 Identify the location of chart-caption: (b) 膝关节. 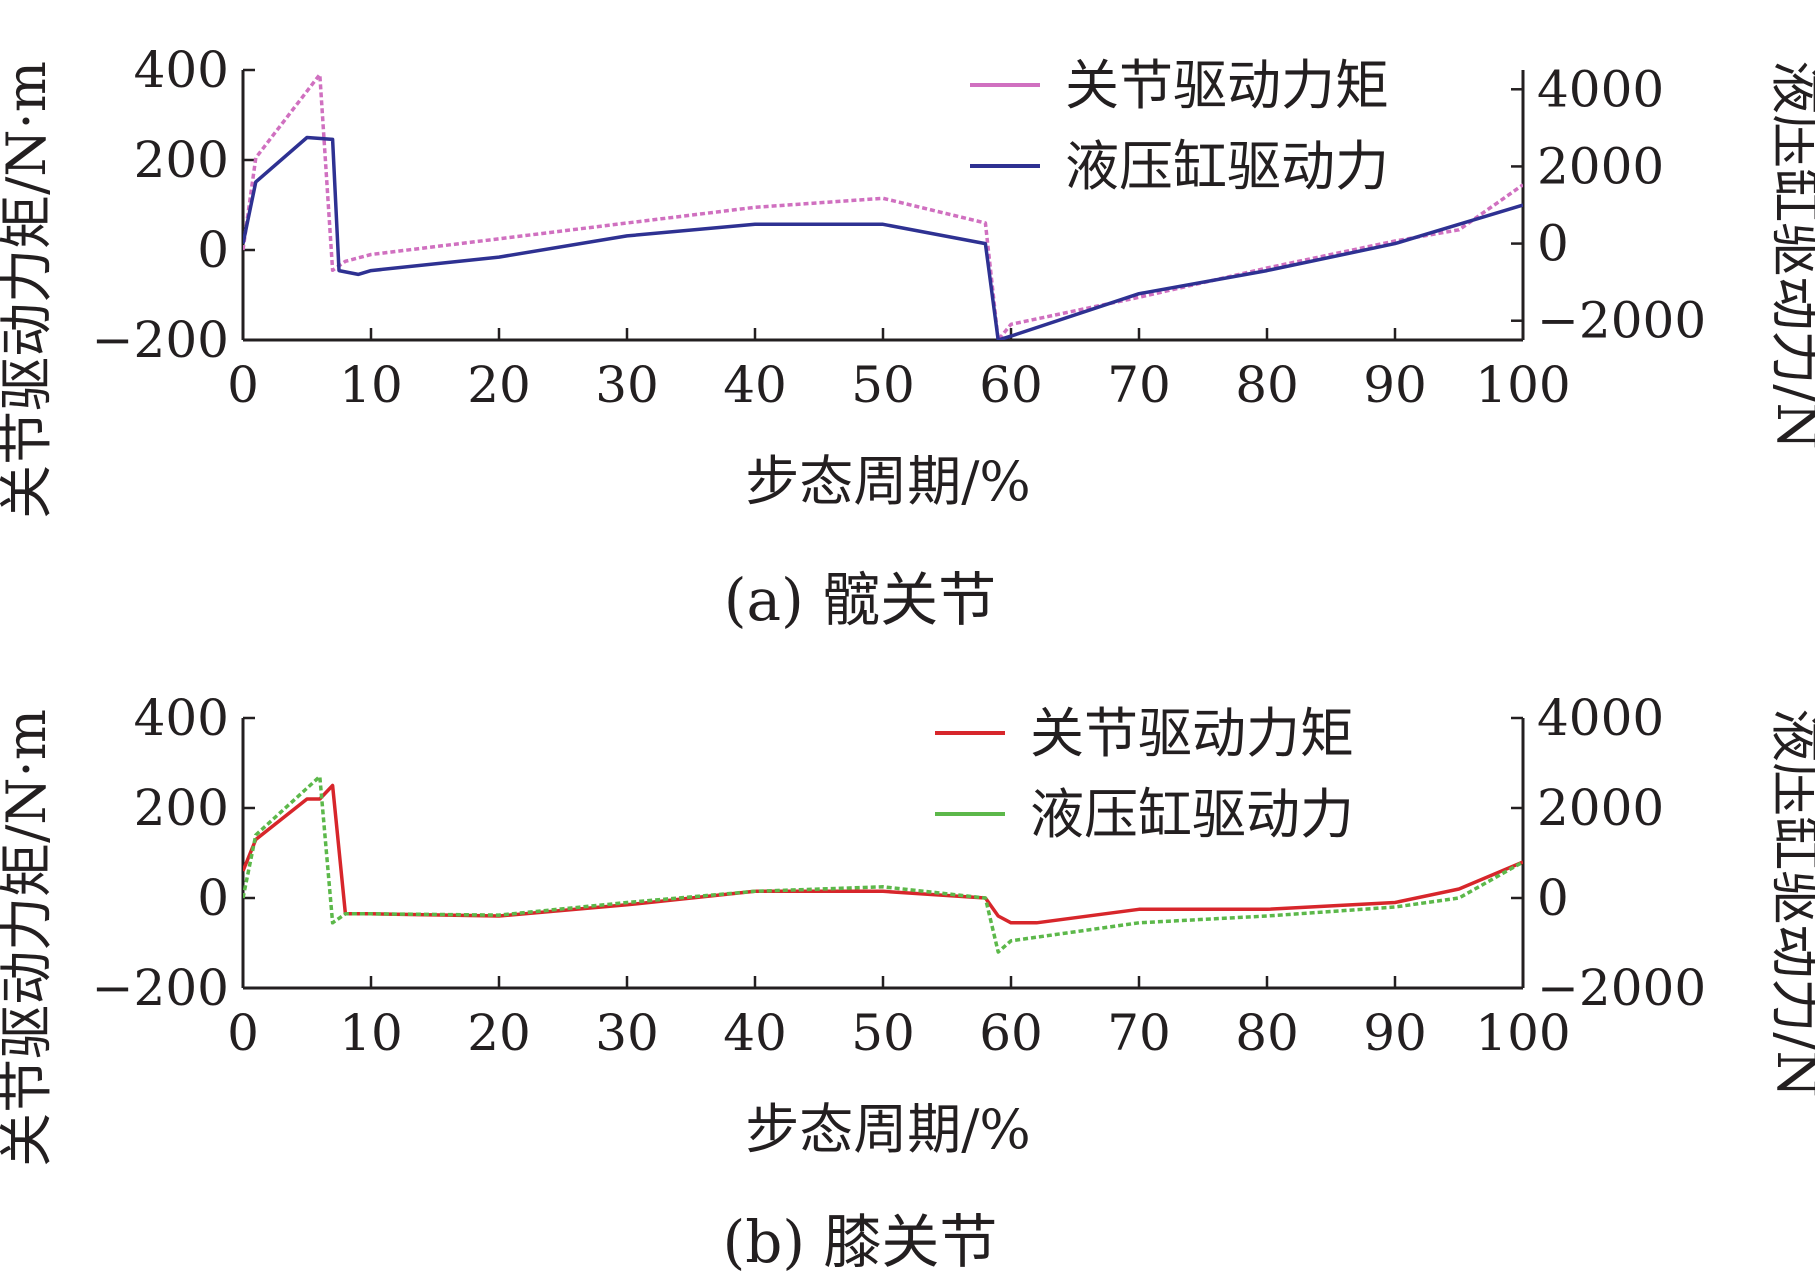
(860, 1242).